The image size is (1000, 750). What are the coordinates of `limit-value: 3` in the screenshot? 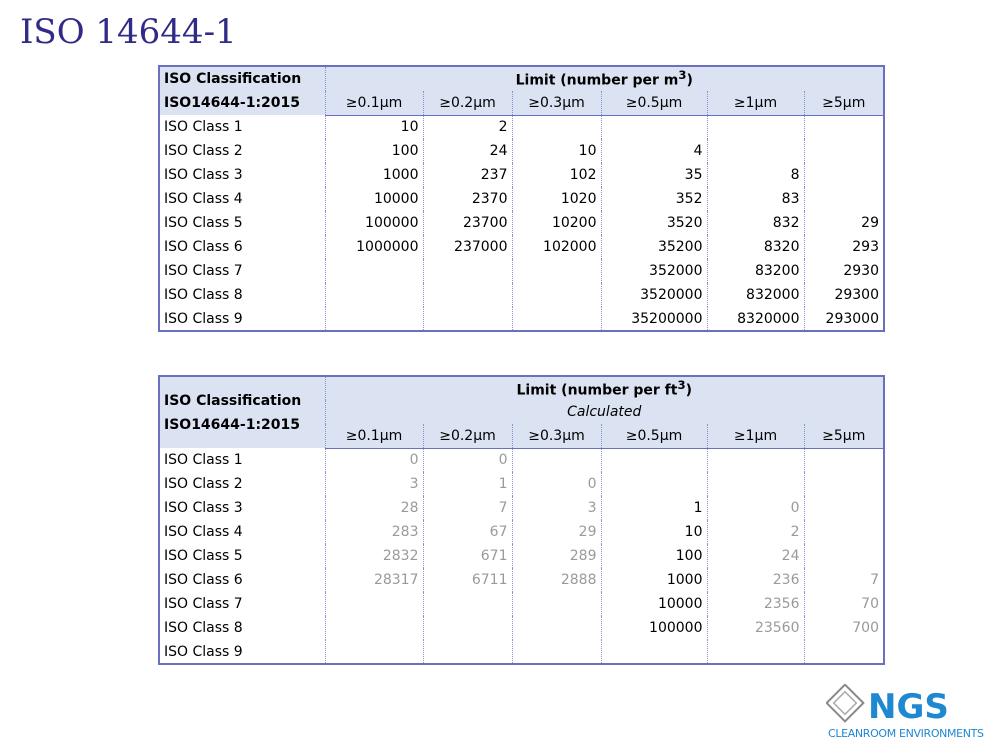 It's located at (373, 484).